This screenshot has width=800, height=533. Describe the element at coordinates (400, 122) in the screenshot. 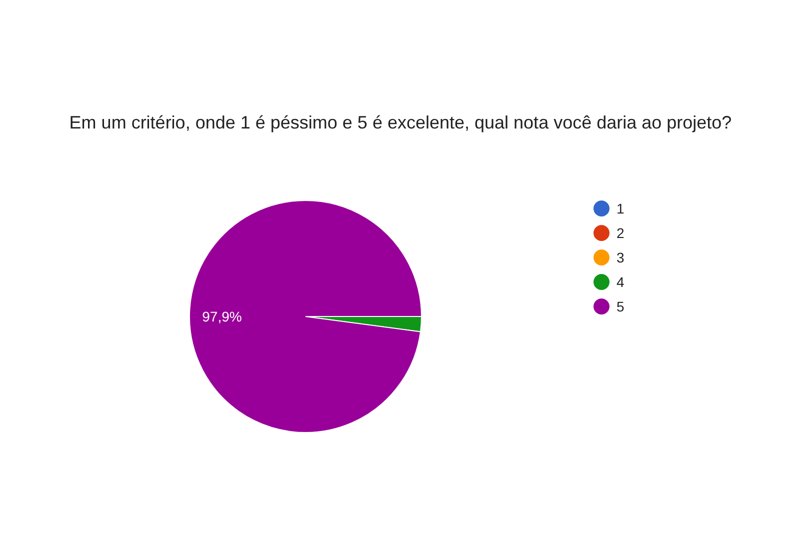

I see `chart-title: Em um critério, onde 1 é péssimo e 5 é excelente, qual nota você daria ao projeto?` at that location.